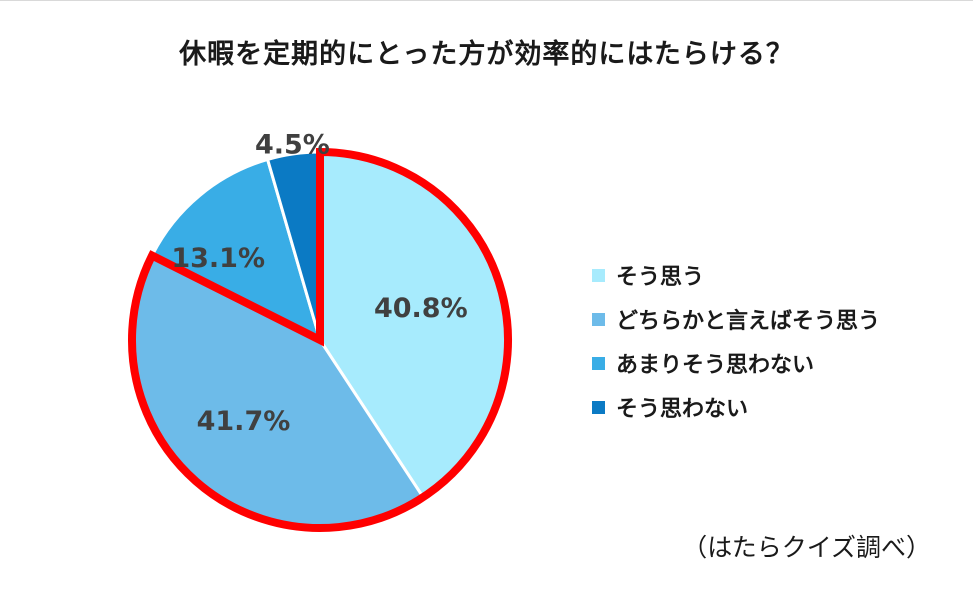  What do you see at coordinates (660, 277) in the screenshot?
I see `legend-label: そう思う` at bounding box center [660, 277].